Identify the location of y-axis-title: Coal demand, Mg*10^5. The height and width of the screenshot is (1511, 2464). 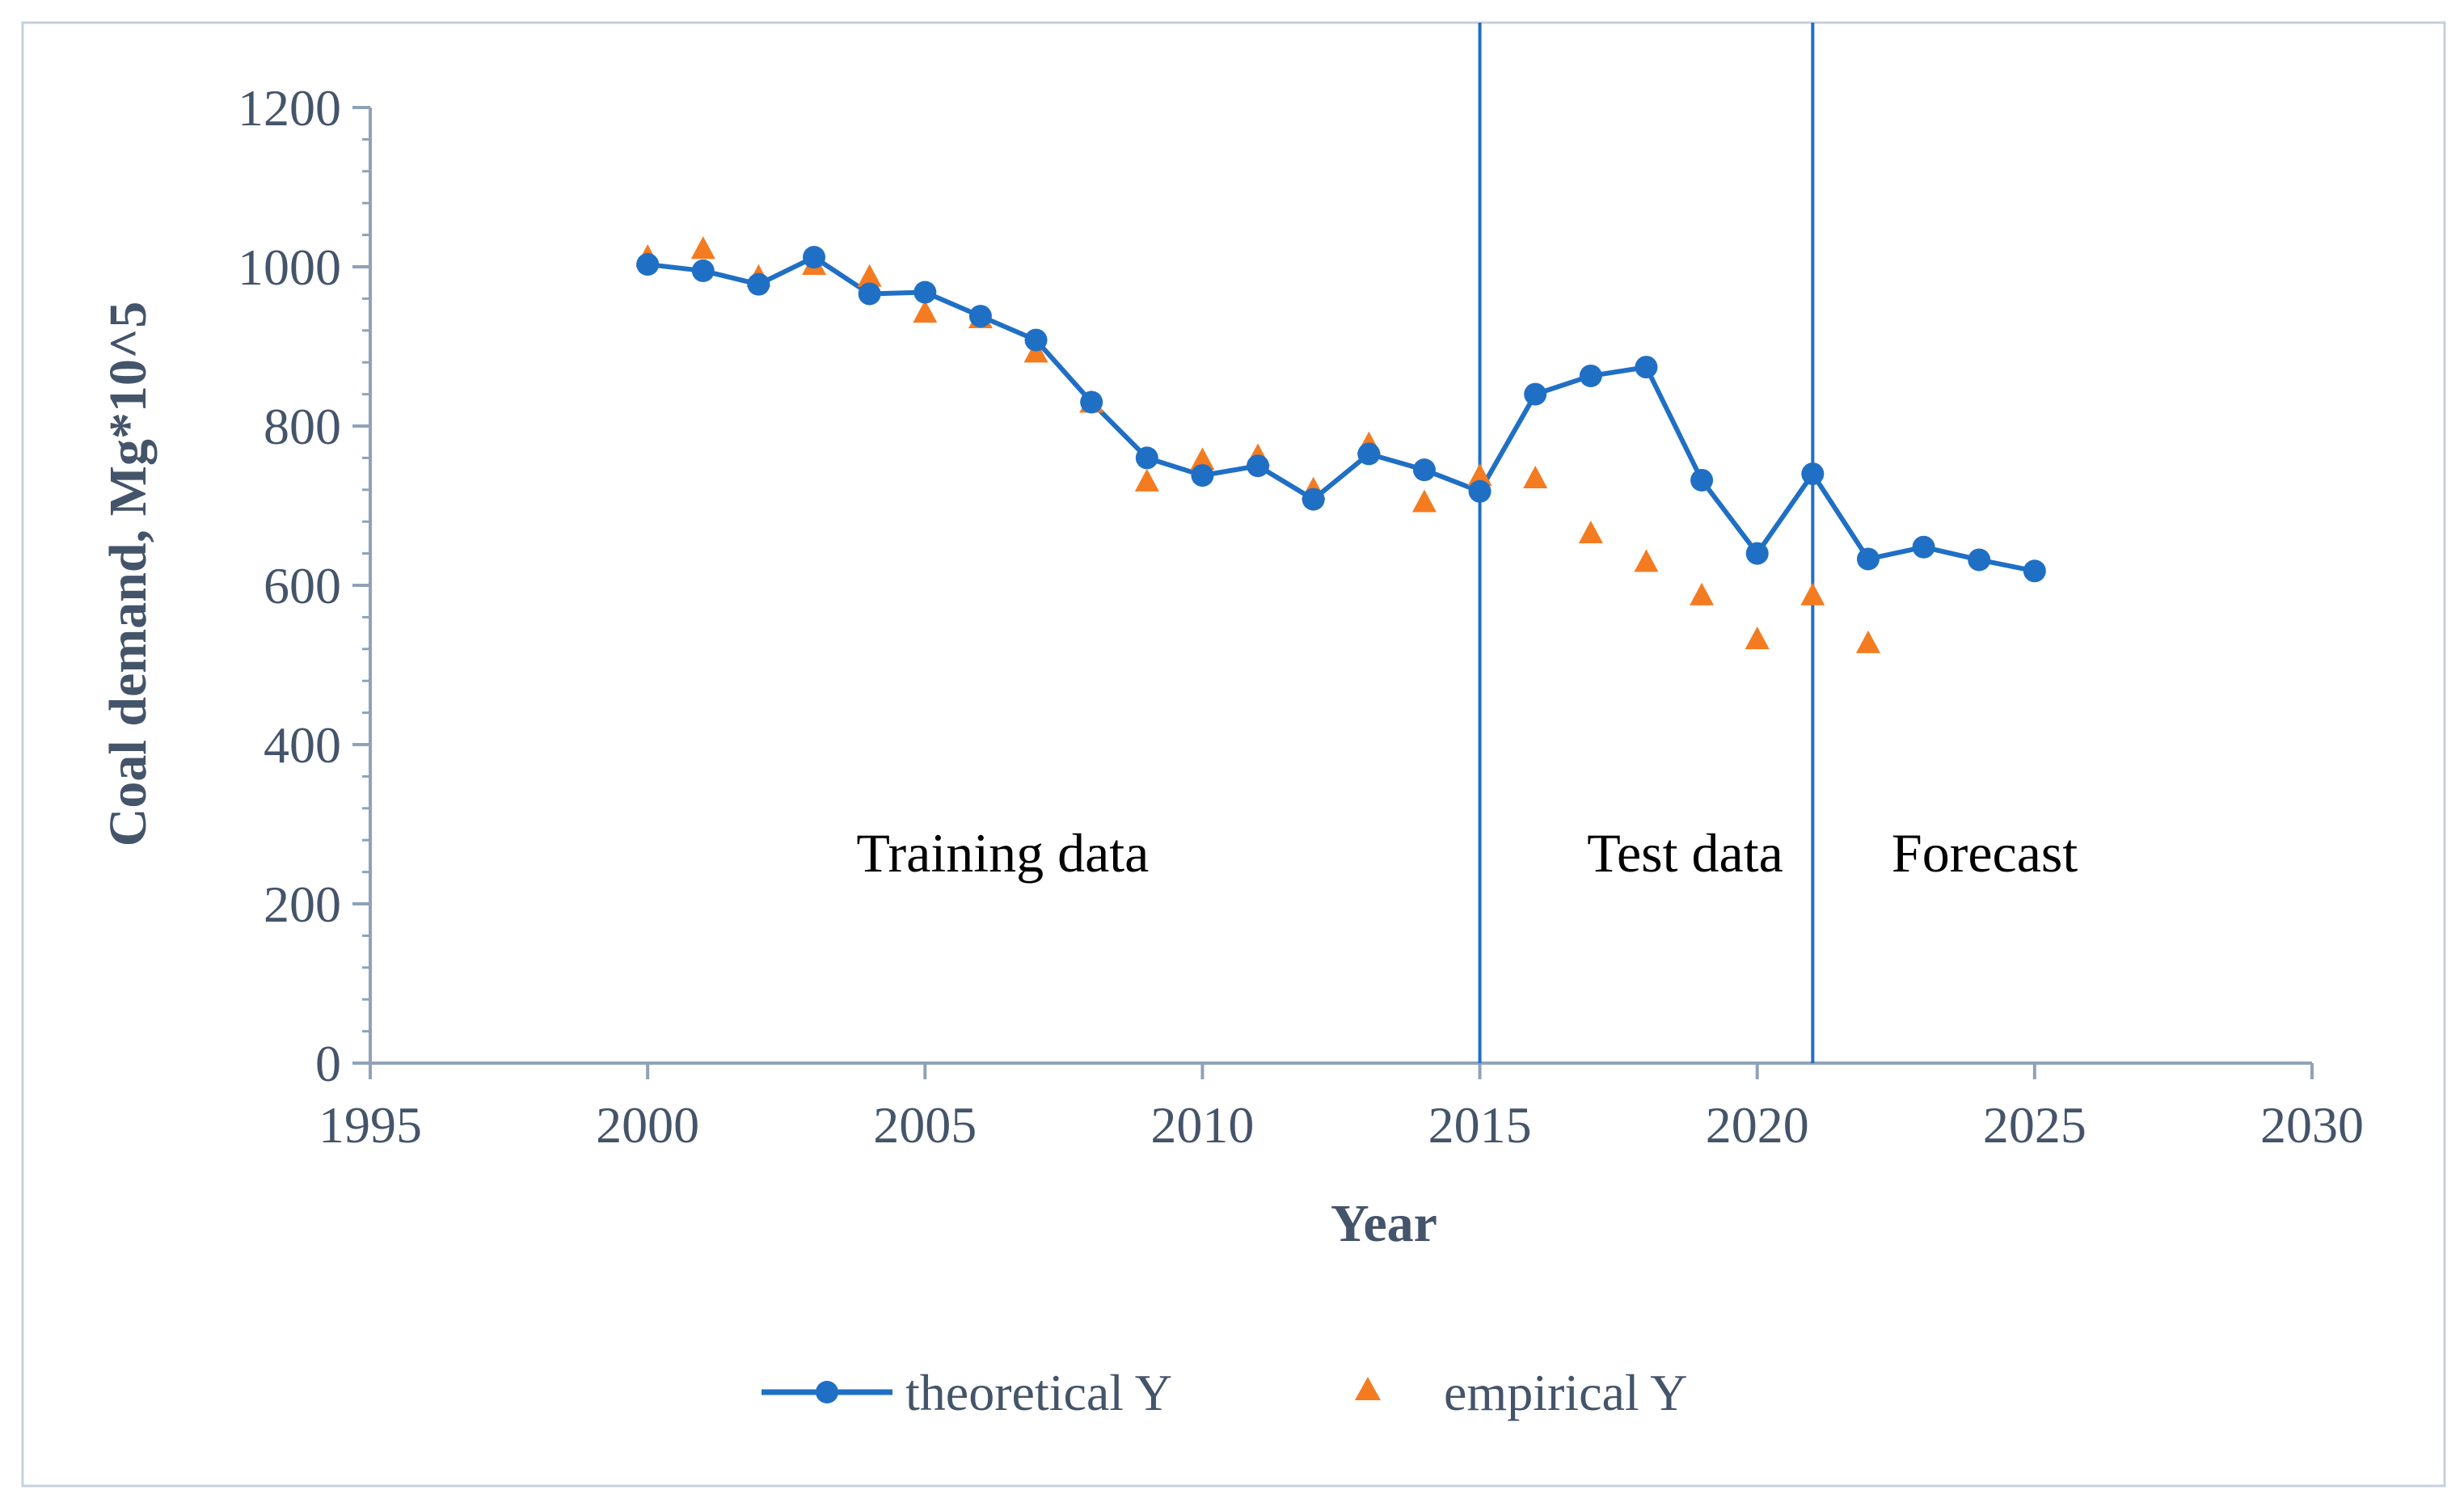
(128, 574).